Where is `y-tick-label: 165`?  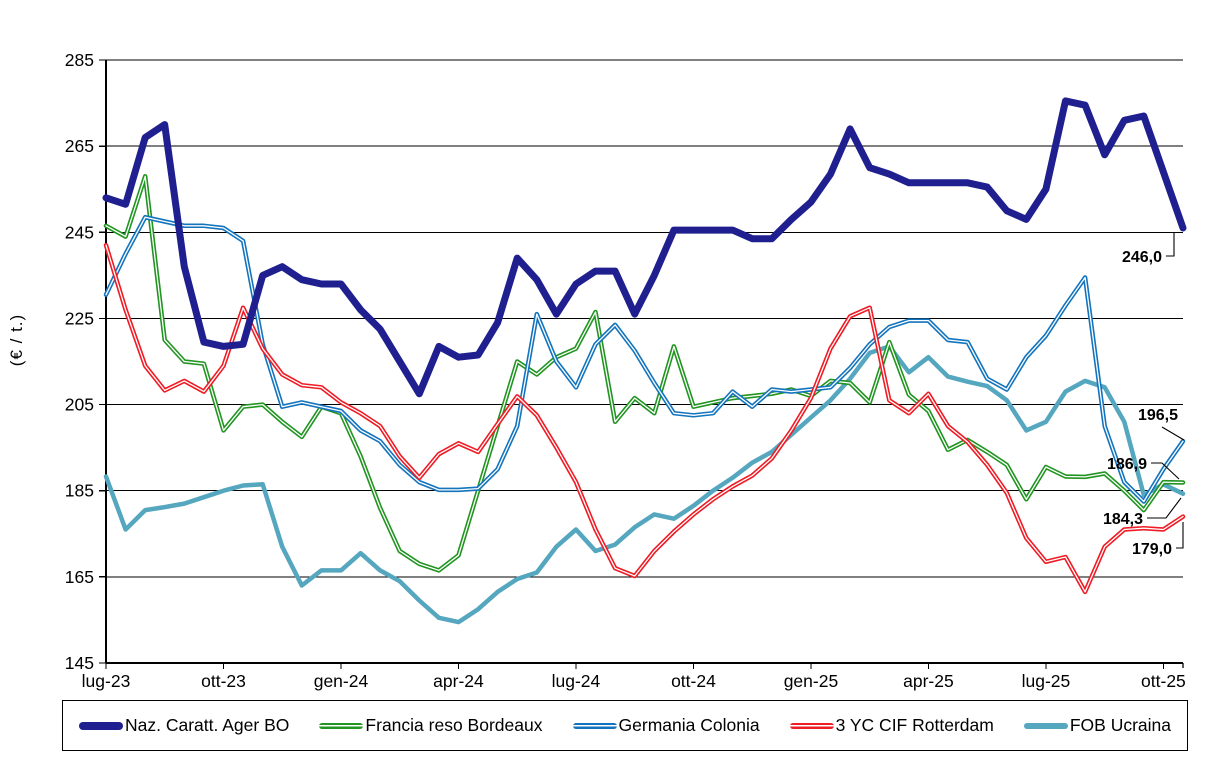 y-tick-label: 165 is located at coordinates (79, 577).